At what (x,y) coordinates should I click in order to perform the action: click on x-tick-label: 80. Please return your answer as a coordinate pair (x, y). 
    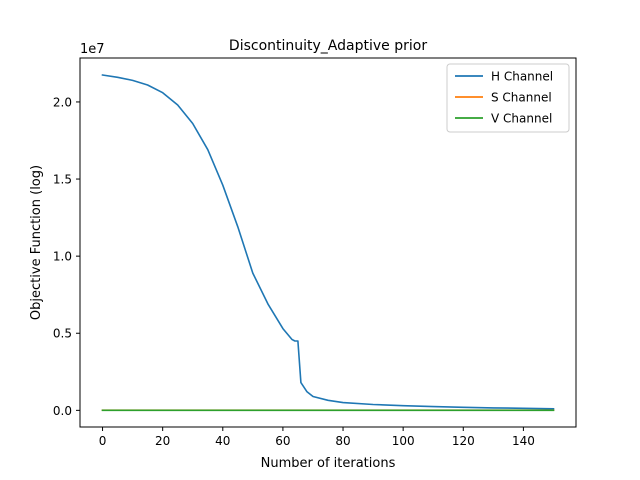
    Looking at the image, I should click on (342, 441).